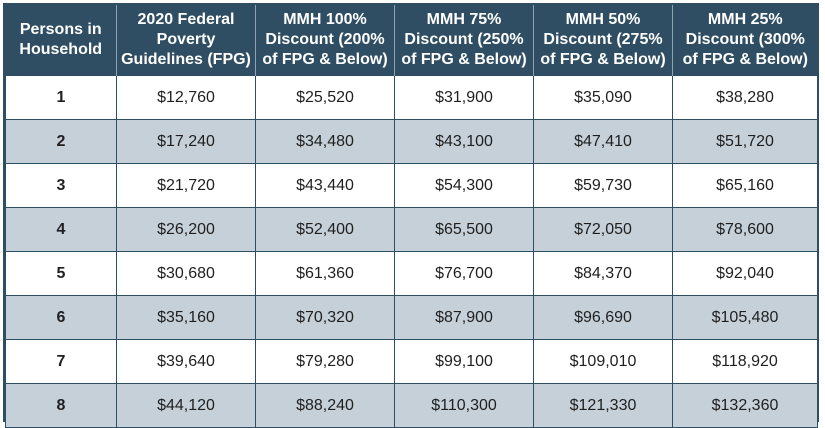 This screenshot has height=428, width=825. What do you see at coordinates (325, 97) in the screenshot?
I see `discount-100-cell: $25,520` at bounding box center [325, 97].